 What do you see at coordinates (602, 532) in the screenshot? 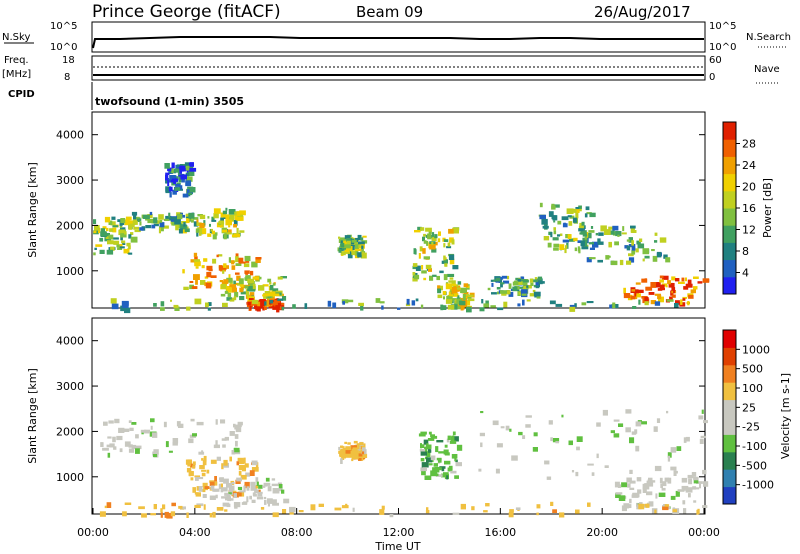
I see `x-tick-label: 20:00` at bounding box center [602, 532].